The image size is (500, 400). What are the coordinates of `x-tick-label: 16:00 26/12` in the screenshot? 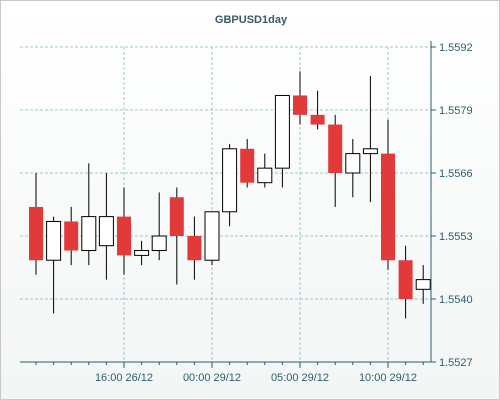 It's located at (124, 378).